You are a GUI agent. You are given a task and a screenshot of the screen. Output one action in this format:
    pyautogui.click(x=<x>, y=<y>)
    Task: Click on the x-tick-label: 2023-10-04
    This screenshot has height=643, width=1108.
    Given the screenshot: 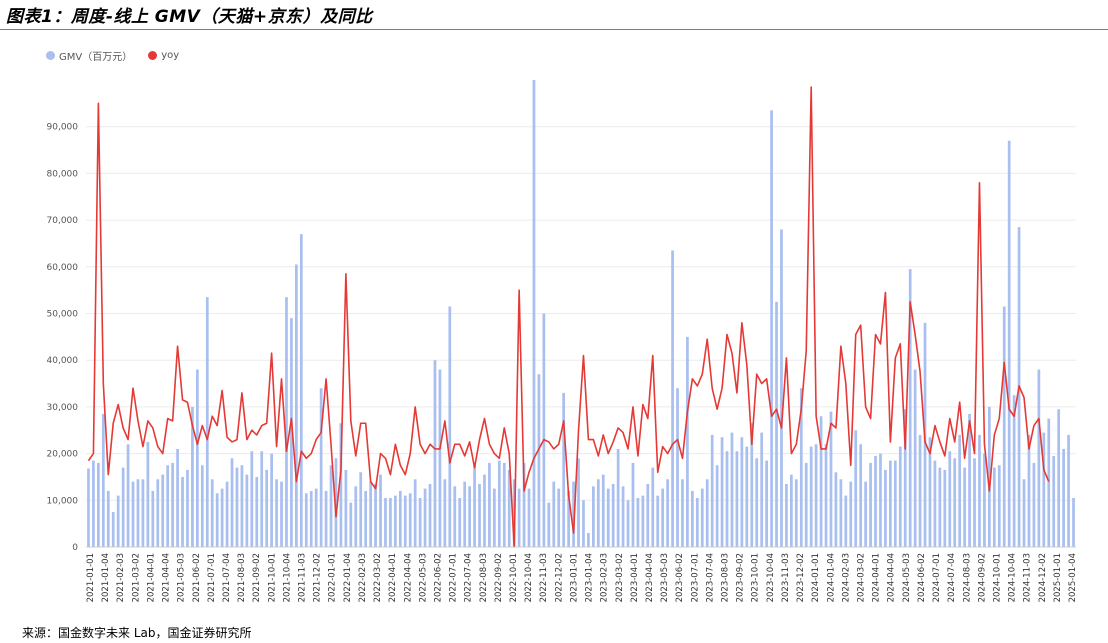 What is the action you would take?
    pyautogui.click(x=771, y=577)
    